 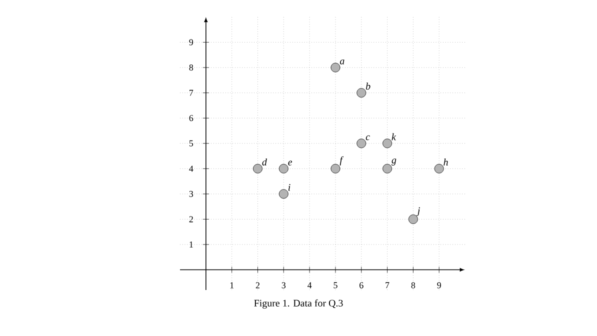 I want to click on annotation: i, so click(x=289, y=187).